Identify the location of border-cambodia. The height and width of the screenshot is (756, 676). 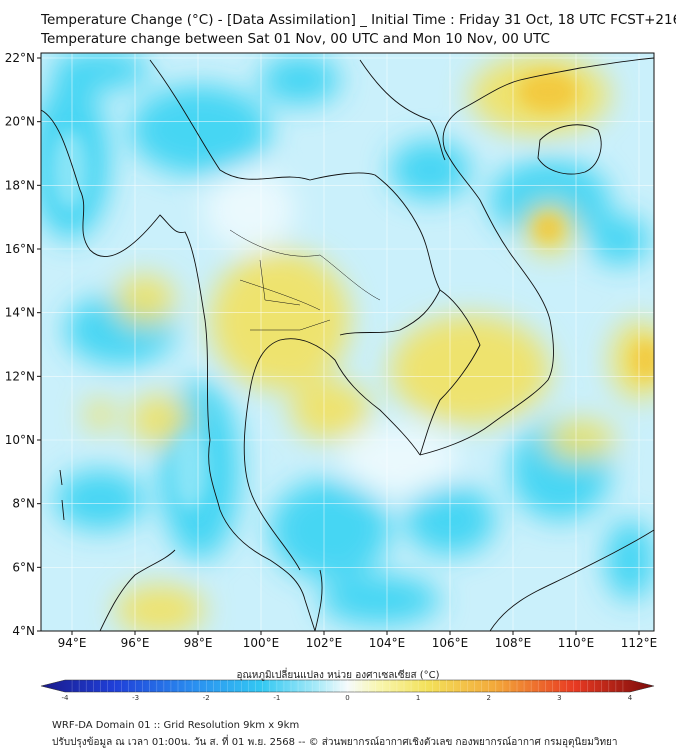
(450, 372).